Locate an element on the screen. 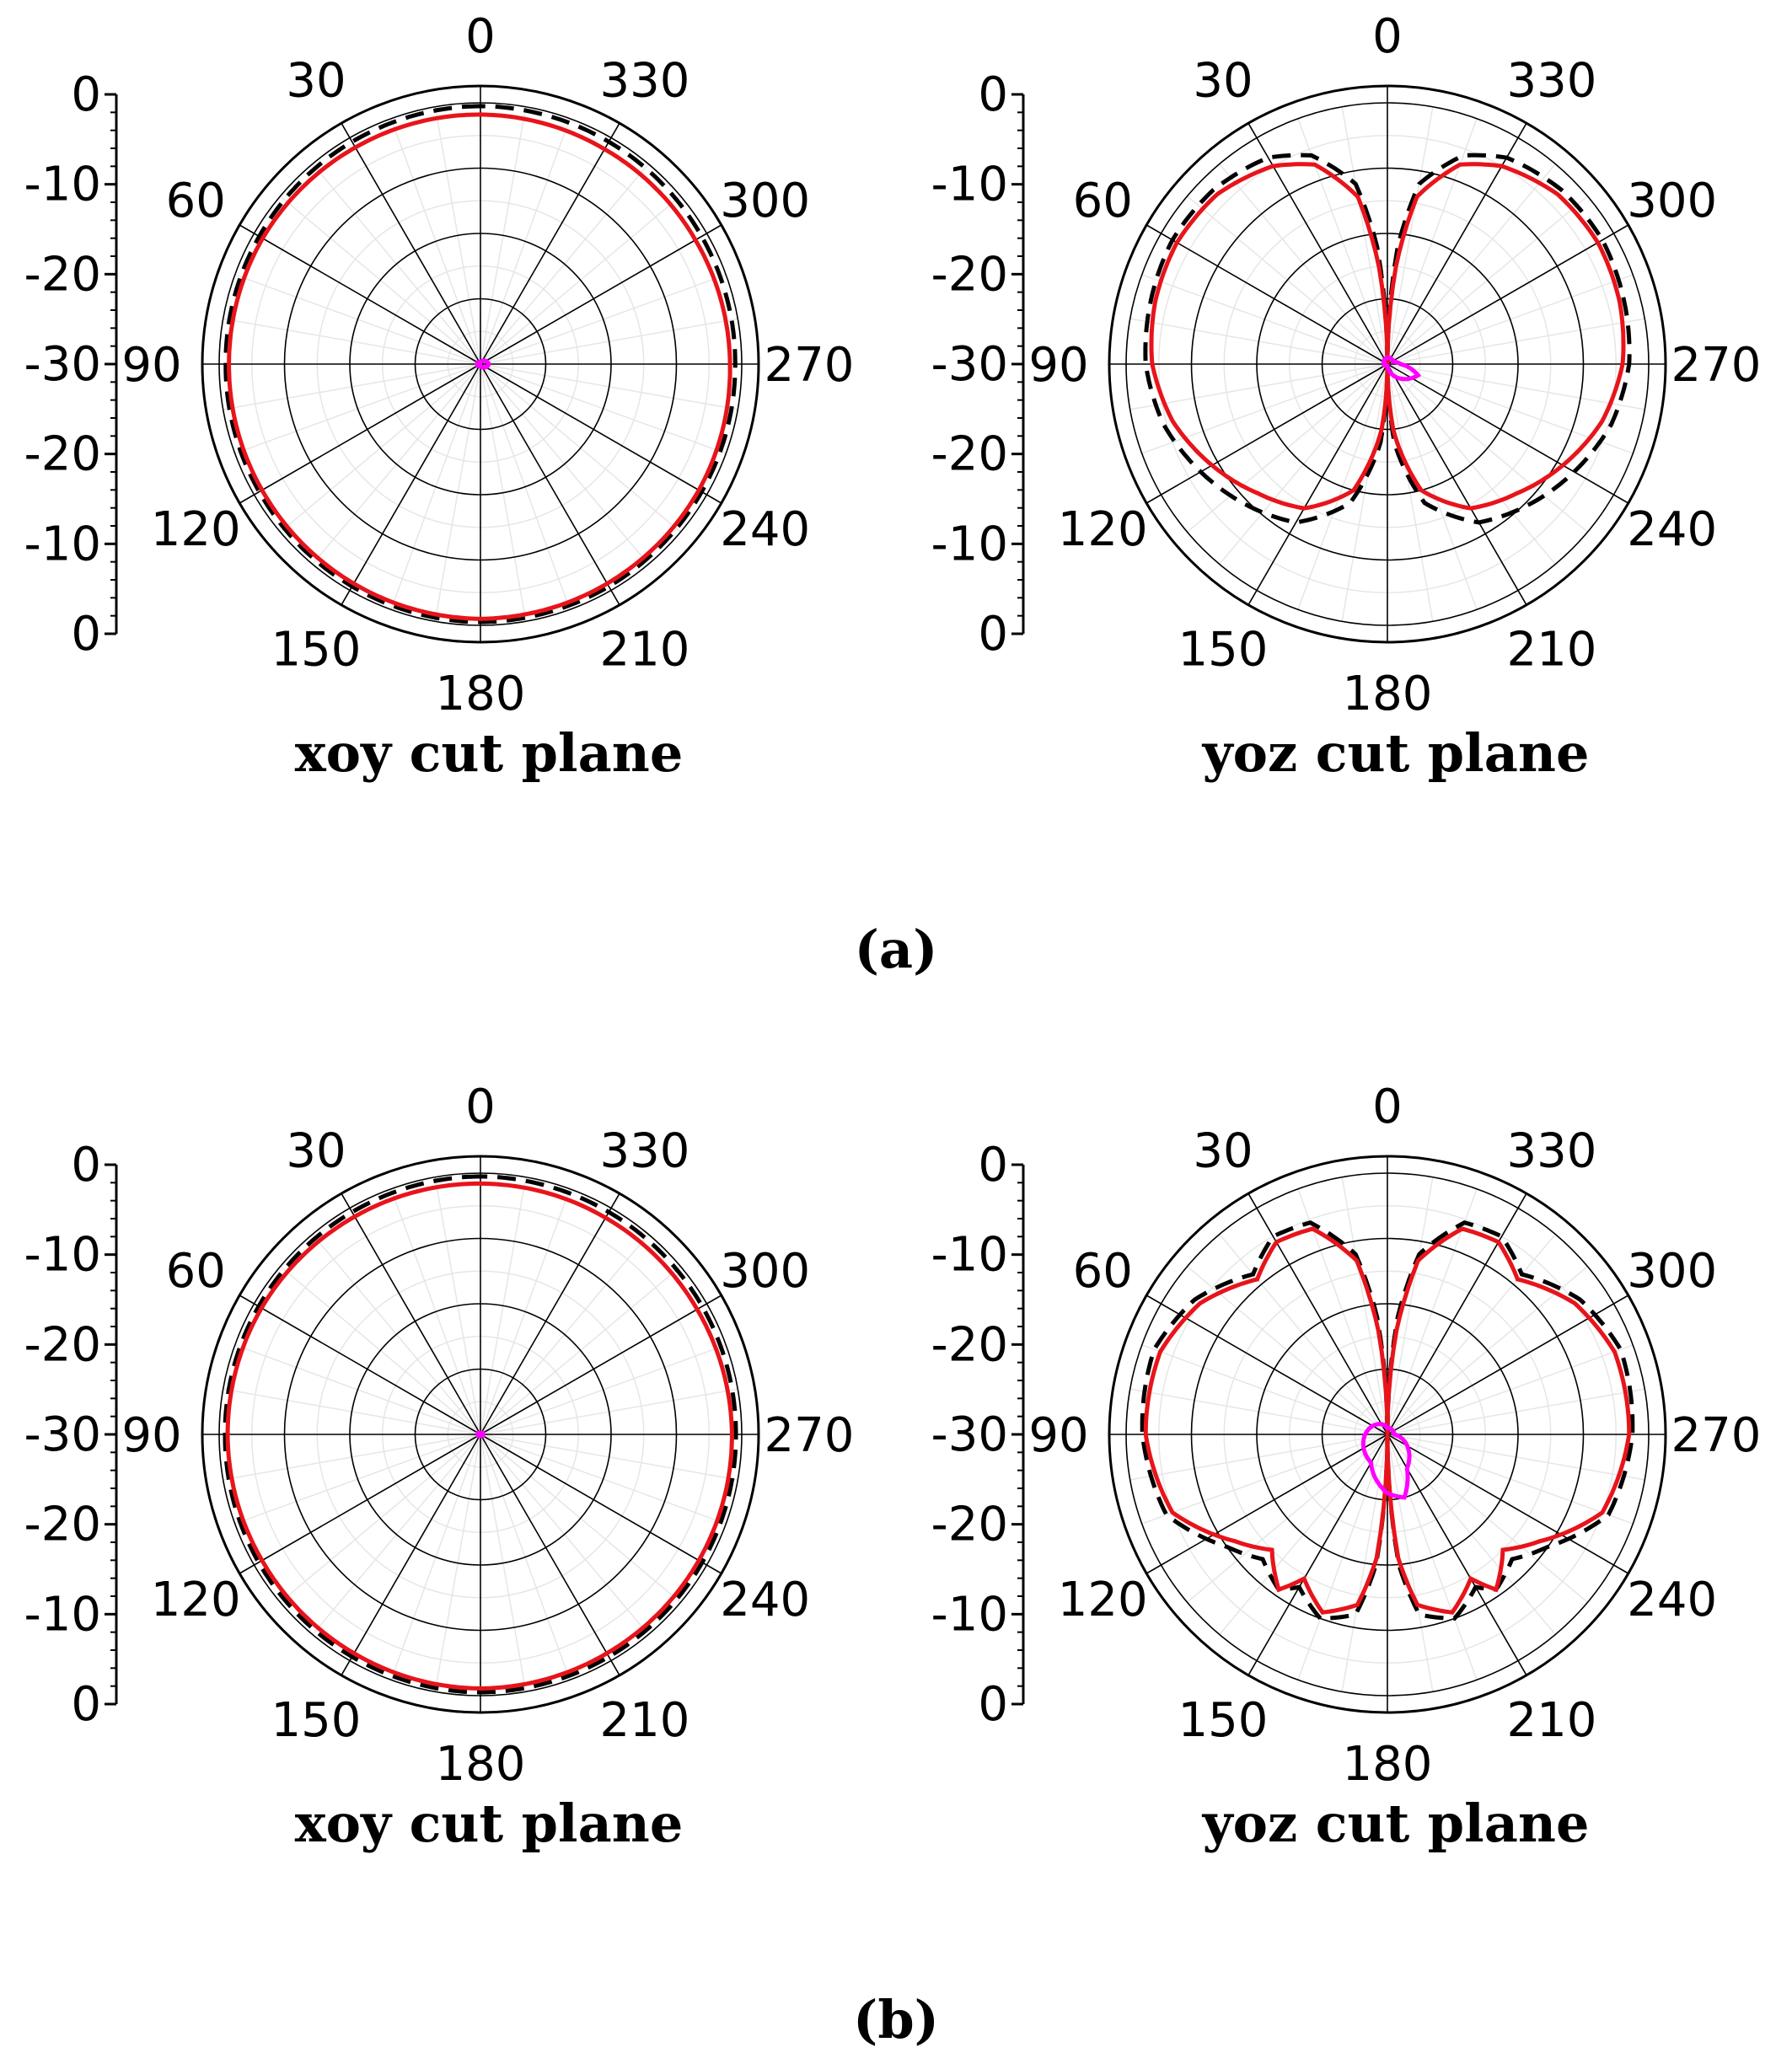 The width and height of the screenshot is (1792, 2069). chart-title: xoy cut plane is located at coordinates (490, 1823).